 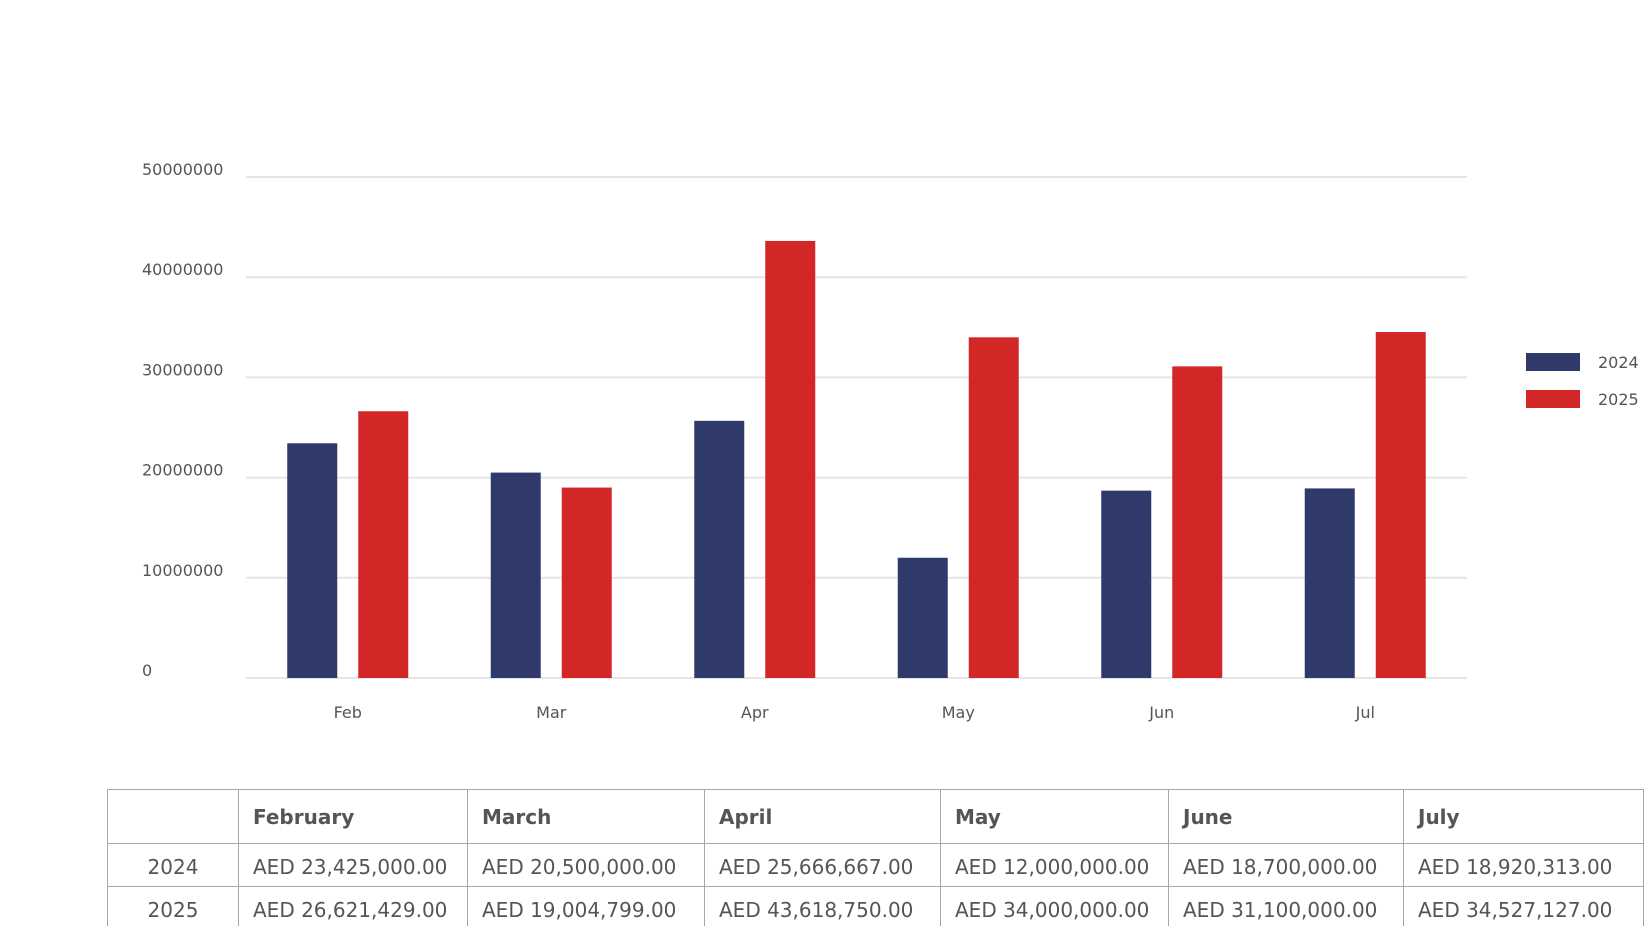 What do you see at coordinates (1400, 505) in the screenshot?
I see `bar-2025-jul` at bounding box center [1400, 505].